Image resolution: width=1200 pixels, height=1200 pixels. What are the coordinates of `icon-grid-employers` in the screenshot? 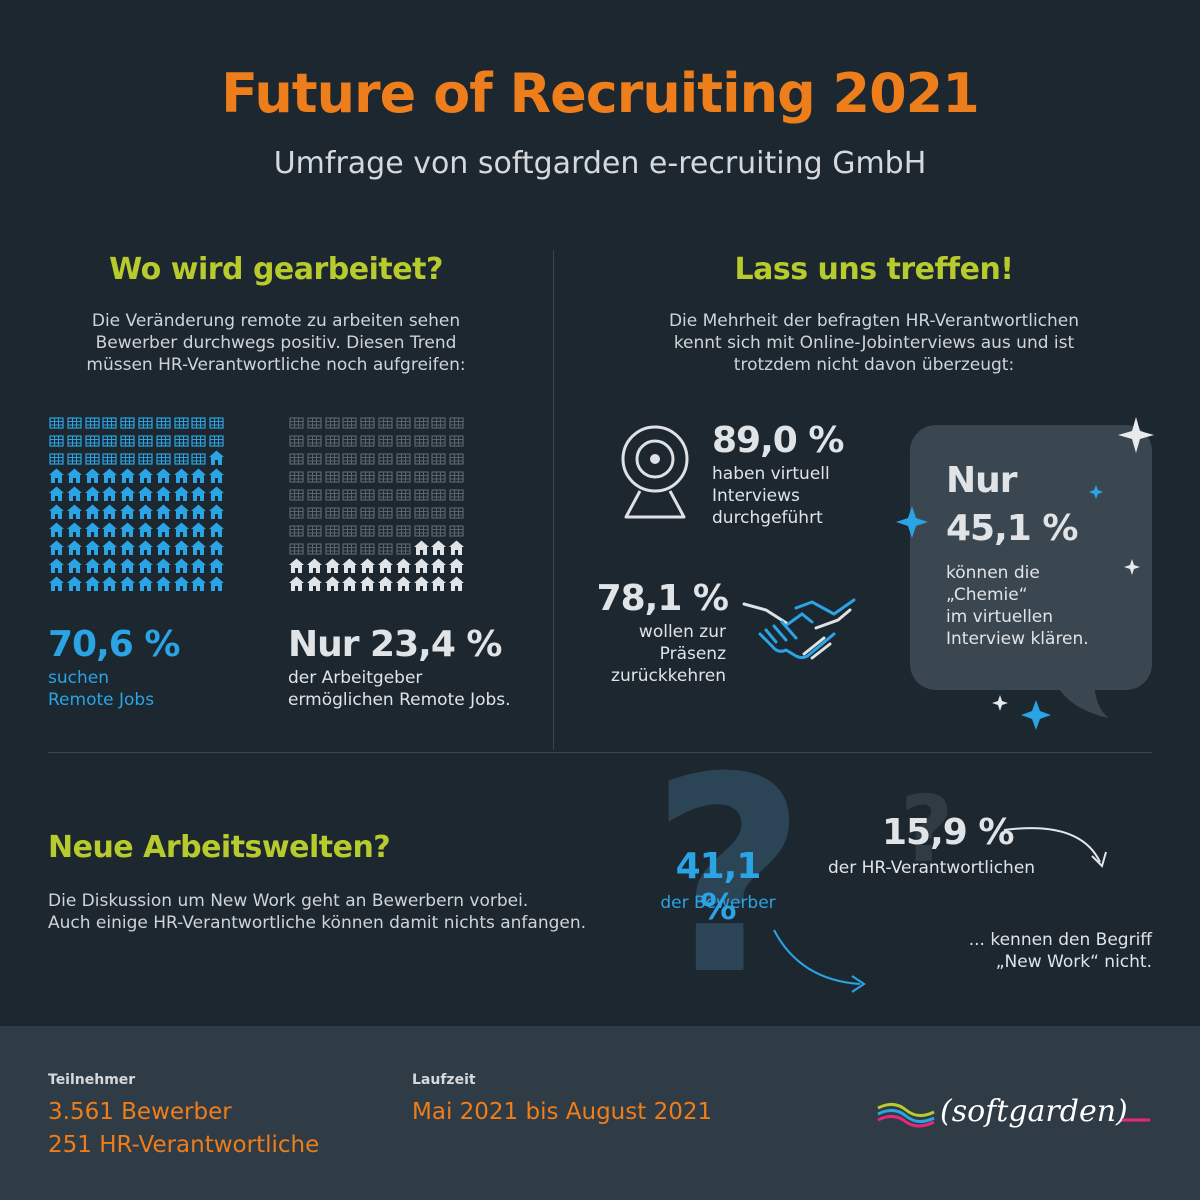 It's located at (377, 502).